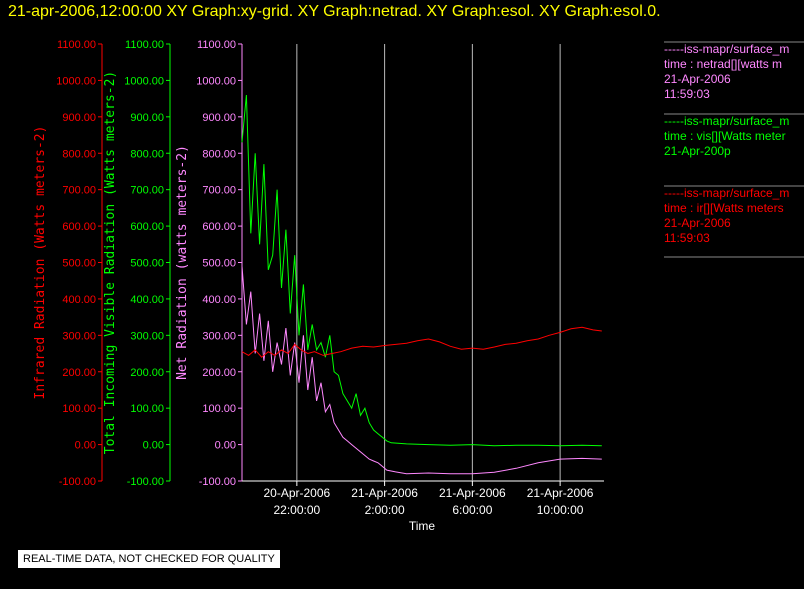  I want to click on y-tick-label-vis: 100.00, so click(147, 409).